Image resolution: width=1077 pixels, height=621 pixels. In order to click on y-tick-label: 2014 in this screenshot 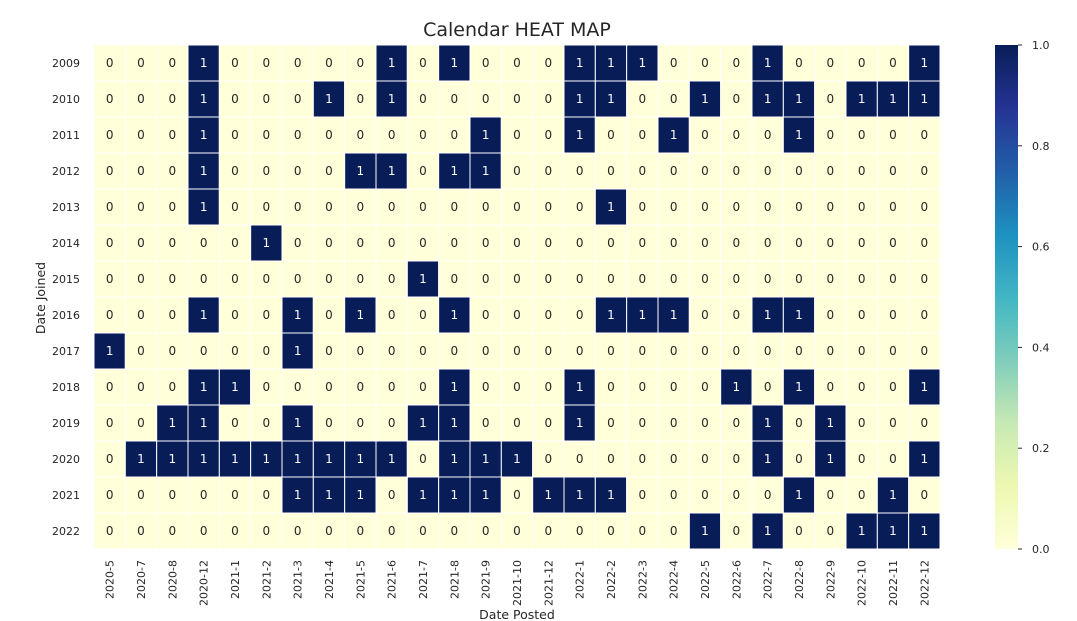, I will do `click(66, 243)`.